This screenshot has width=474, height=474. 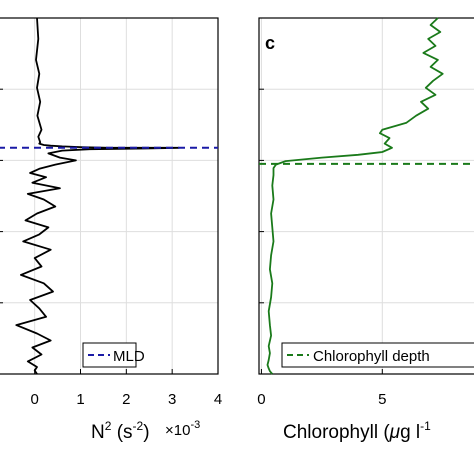 I want to click on left-legend-label-mld: MLD, so click(x=129, y=356).